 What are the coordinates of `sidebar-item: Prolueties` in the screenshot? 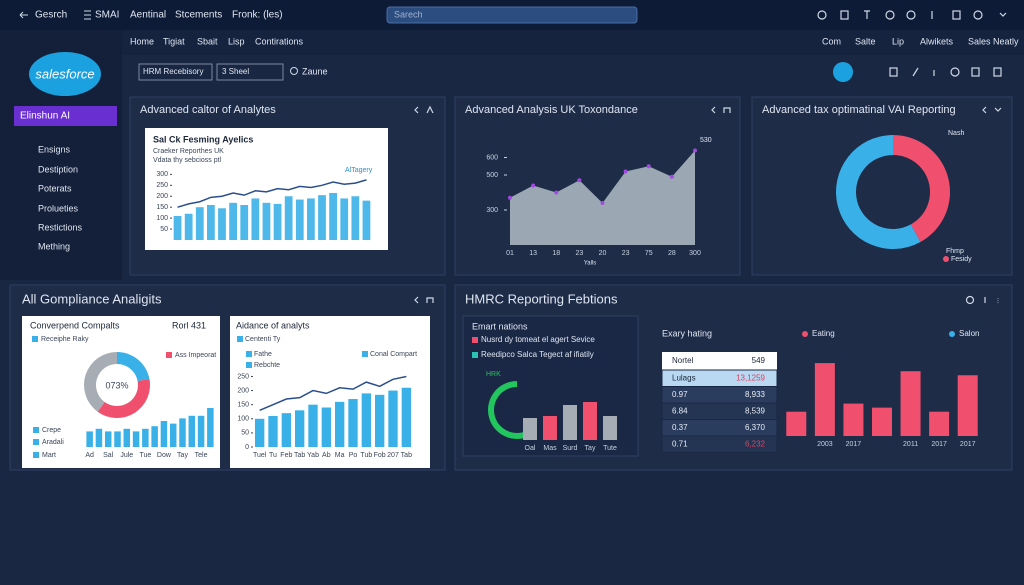 It's located at (58, 208).